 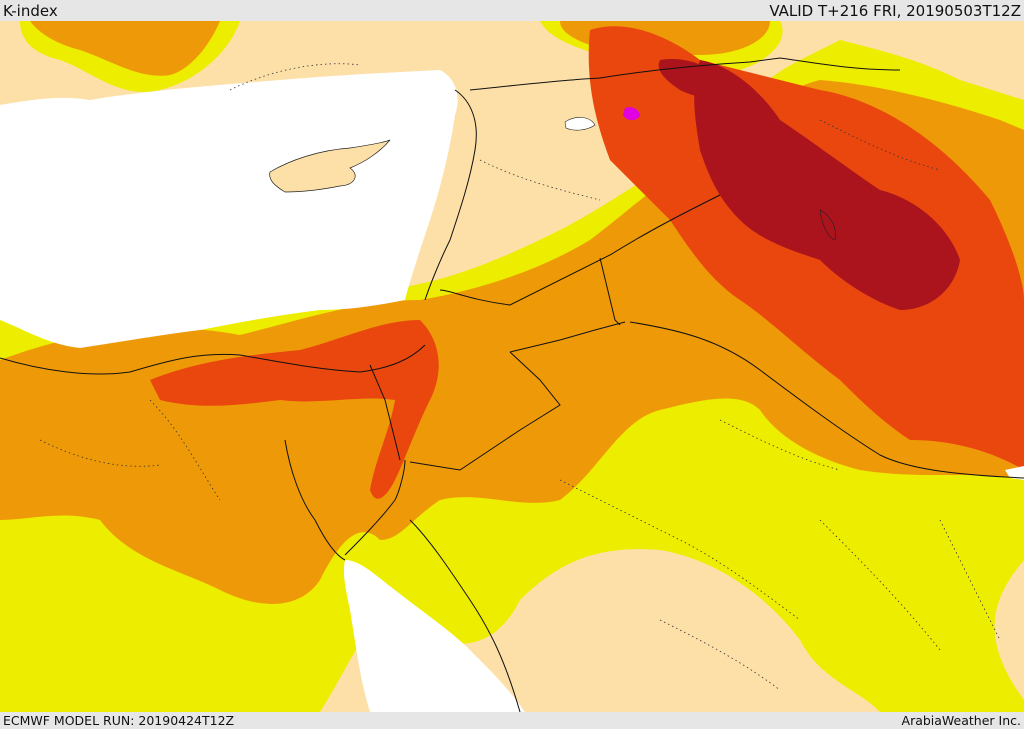 What do you see at coordinates (1014, 473) in the screenshot?
I see `persian-gulf-tip` at bounding box center [1014, 473].